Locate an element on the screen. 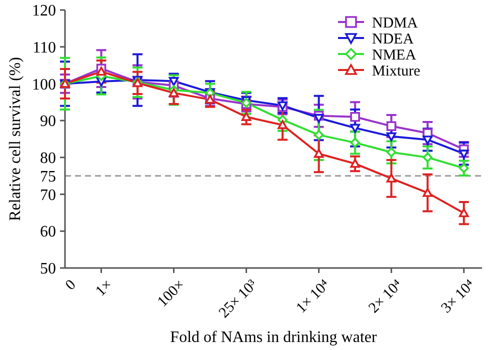 This screenshot has height=350, width=488. y-tick-label: 60 is located at coordinates (48, 232).